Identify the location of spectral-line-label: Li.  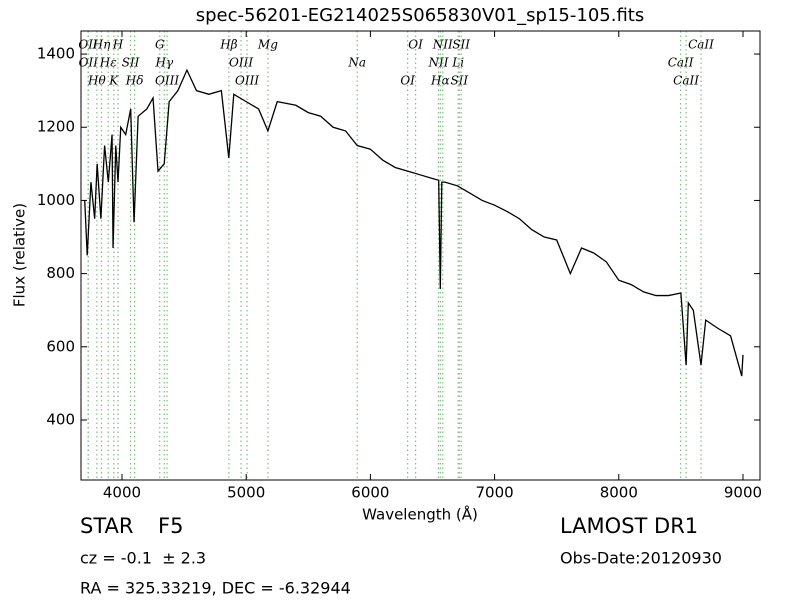
(457, 63).